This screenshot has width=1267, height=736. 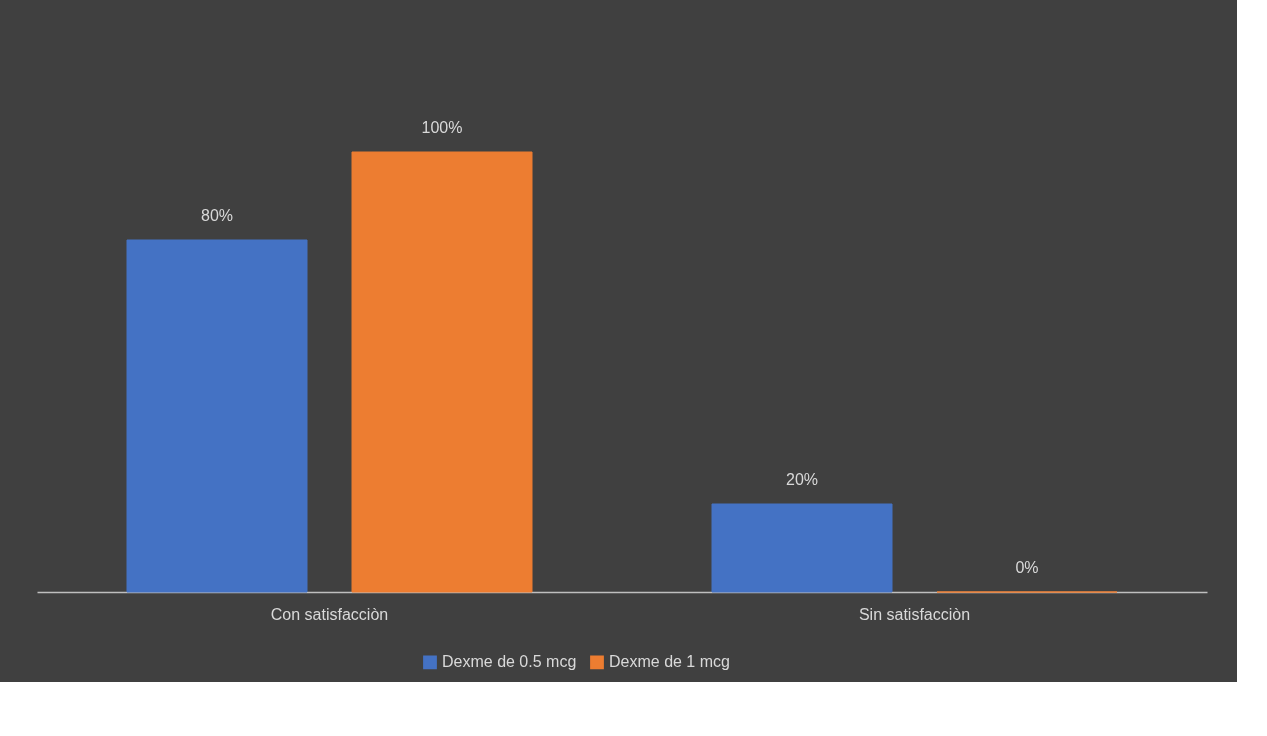 I want to click on x-tick-label: Con satisfacciòn, so click(x=329, y=614).